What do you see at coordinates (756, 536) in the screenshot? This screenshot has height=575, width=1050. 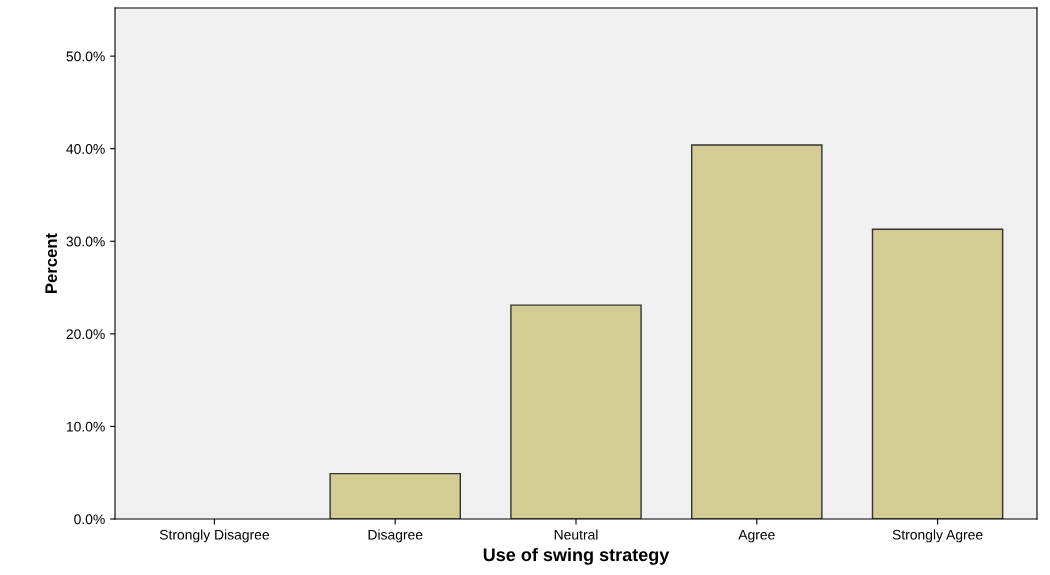 I see `x-tick-label: Agree` at bounding box center [756, 536].